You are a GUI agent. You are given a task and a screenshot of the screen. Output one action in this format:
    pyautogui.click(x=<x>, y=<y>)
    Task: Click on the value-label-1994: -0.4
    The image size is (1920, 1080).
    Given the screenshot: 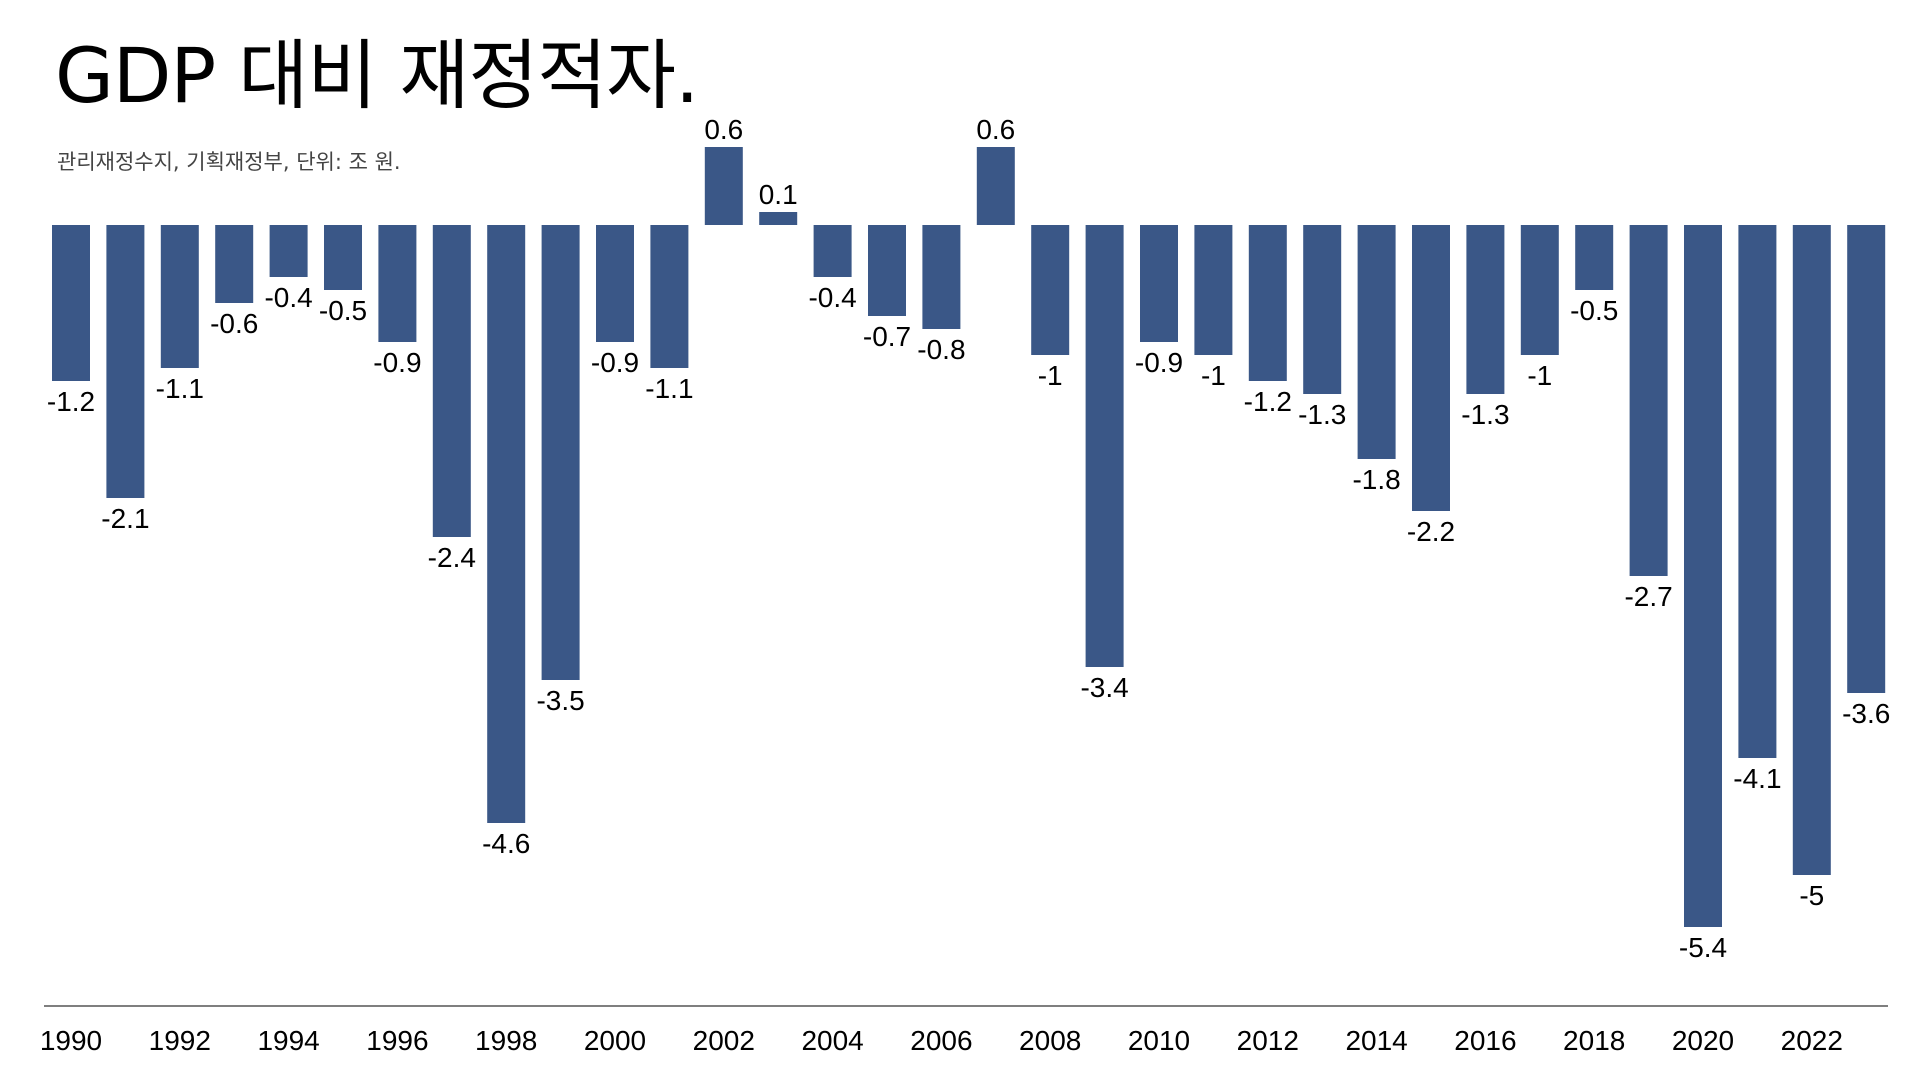 What is the action you would take?
    pyautogui.click(x=288, y=297)
    